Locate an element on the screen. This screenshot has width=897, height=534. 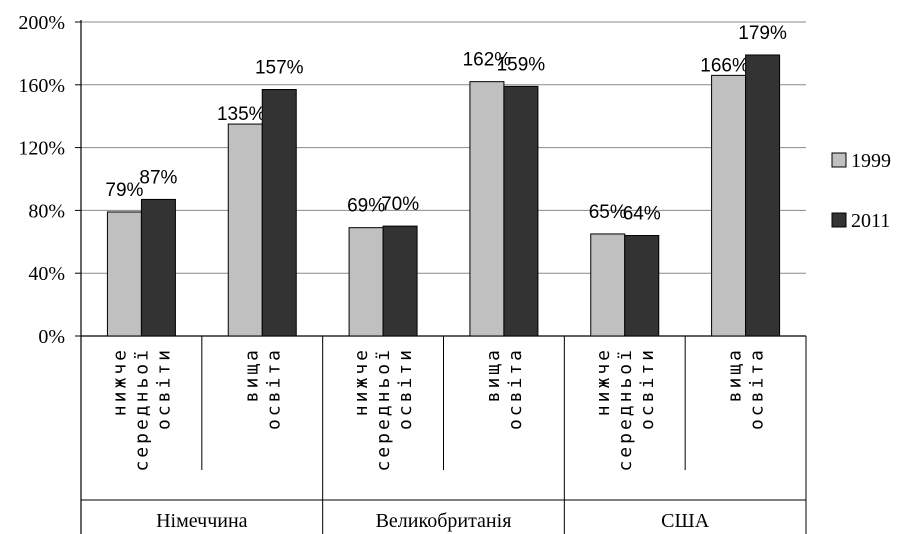
data-label: 159% is located at coordinates (521, 64).